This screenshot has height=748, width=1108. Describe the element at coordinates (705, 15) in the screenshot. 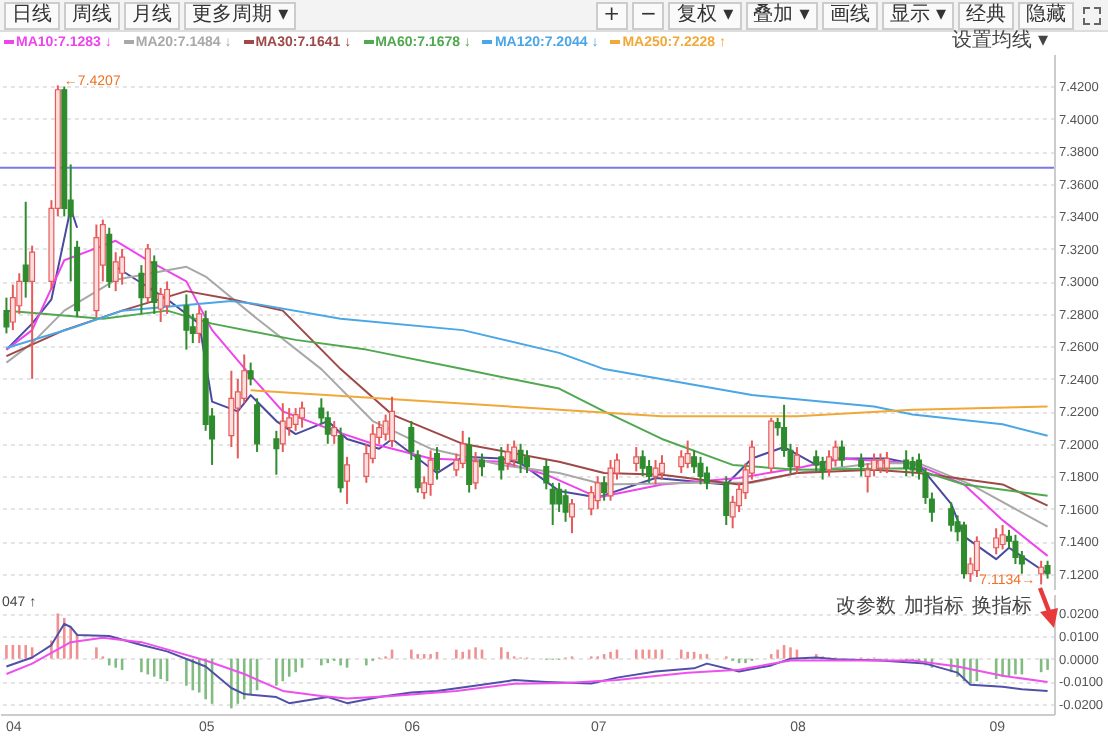

I see `text: 复权 ▾` at that location.